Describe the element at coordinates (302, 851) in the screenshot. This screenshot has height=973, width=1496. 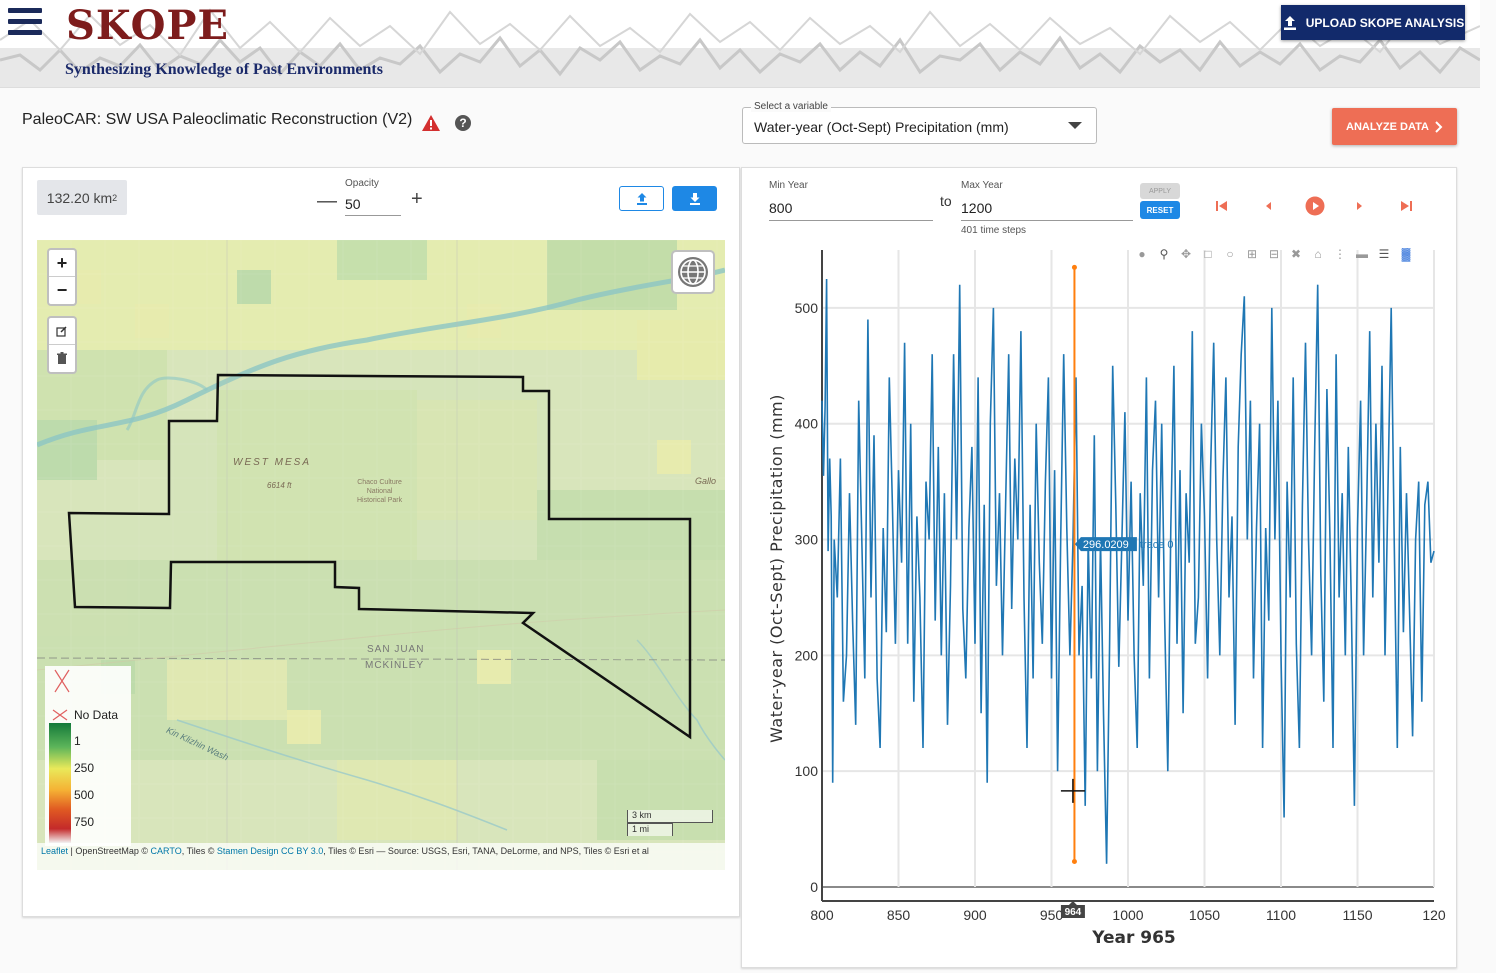
I see `ccby-link: CC BY 3.0` at that location.